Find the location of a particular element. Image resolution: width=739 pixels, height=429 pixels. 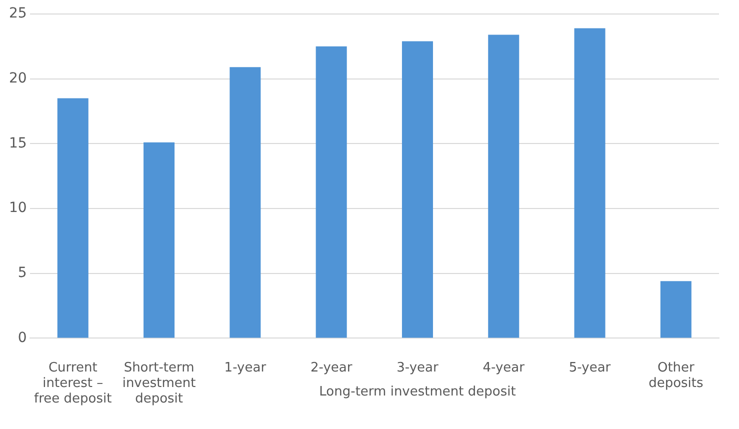

text: Long-term investment deposit is located at coordinates (417, 392).